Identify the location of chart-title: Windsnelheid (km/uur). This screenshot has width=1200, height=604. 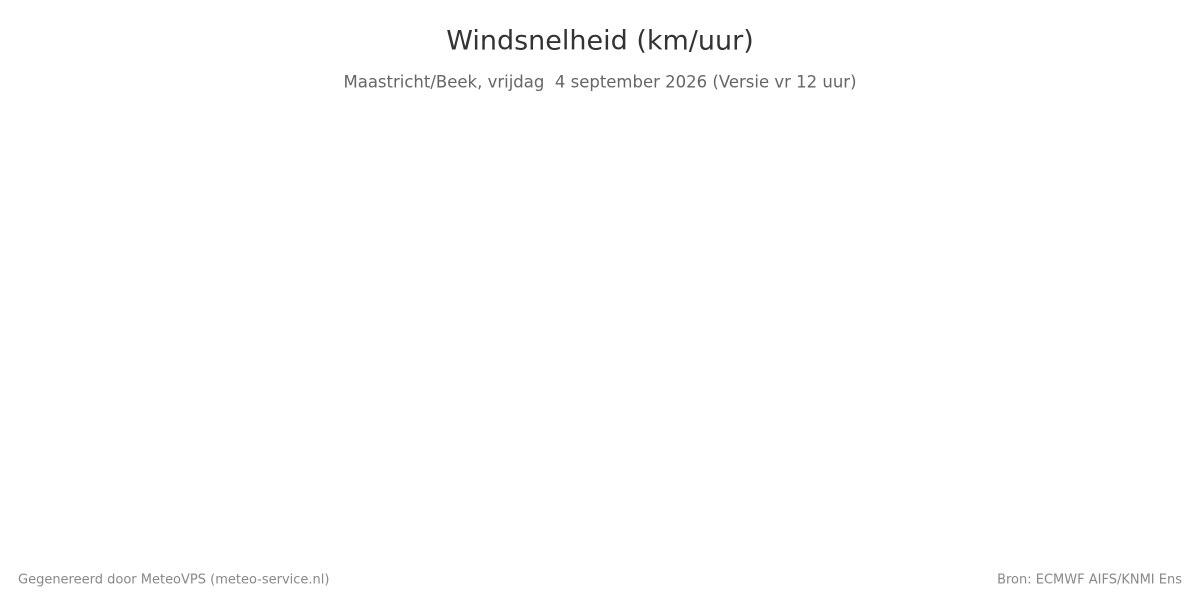
(600, 41).